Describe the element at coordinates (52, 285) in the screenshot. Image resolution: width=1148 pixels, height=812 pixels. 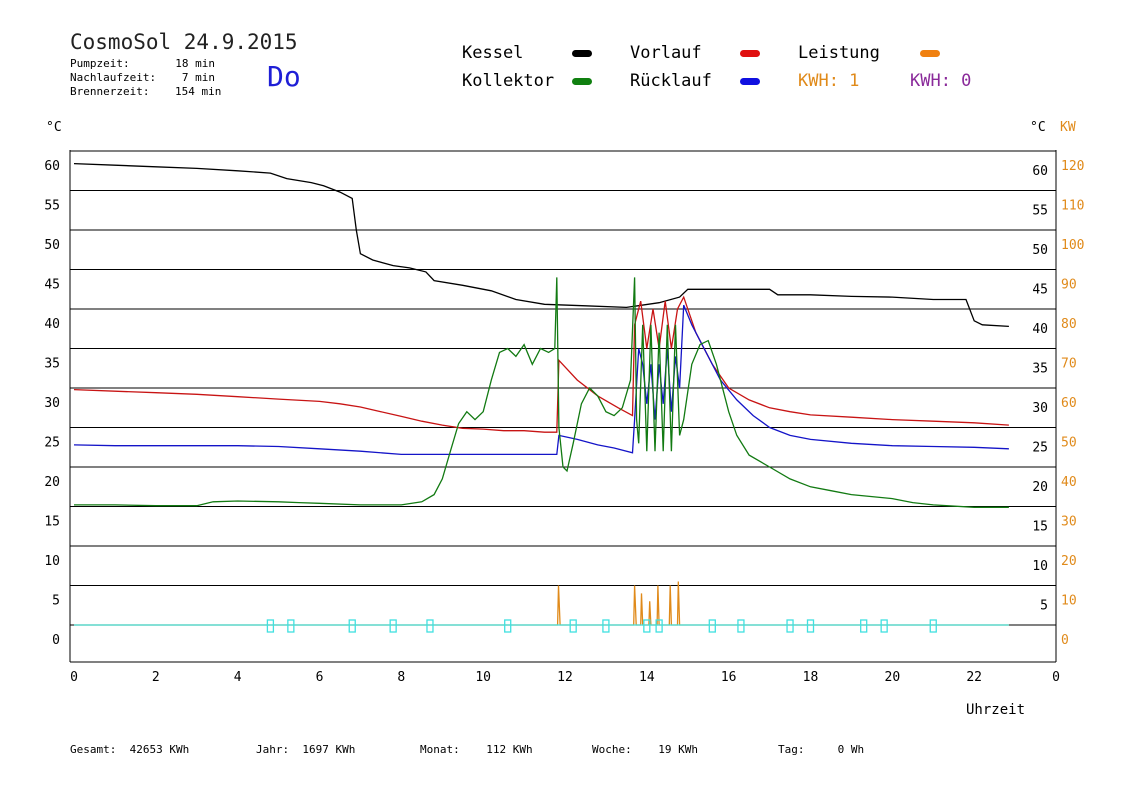
I see `y-tick-left: 45` at that location.